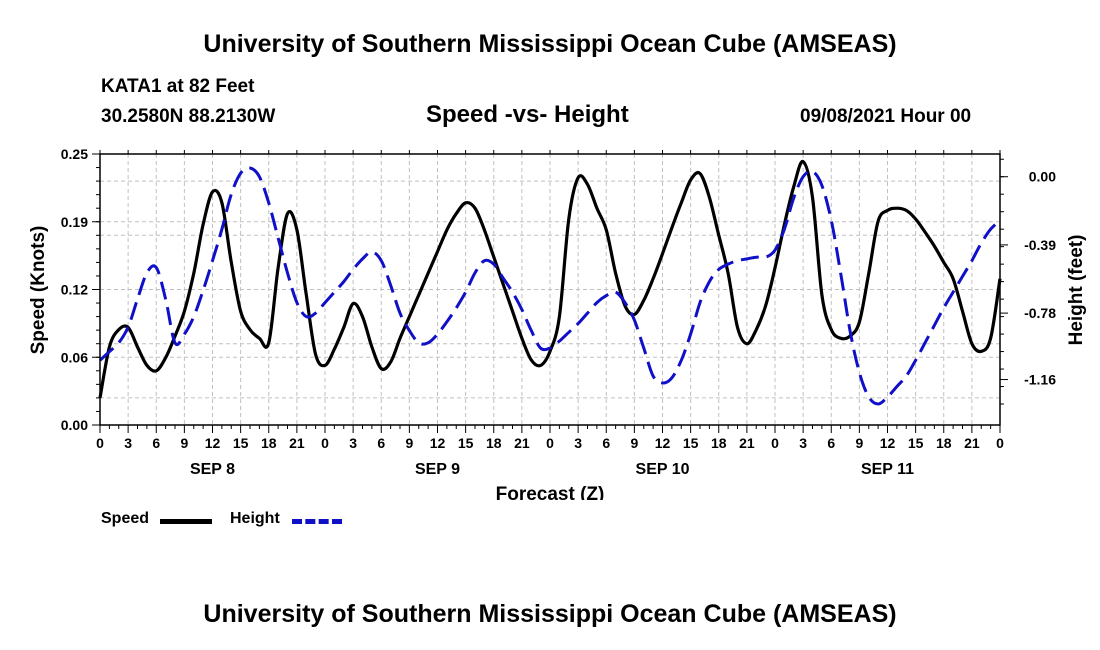 This screenshot has height=650, width=1100. Describe the element at coordinates (1040, 245) in the screenshot. I see `y2-tick-label: -0.39` at that location.